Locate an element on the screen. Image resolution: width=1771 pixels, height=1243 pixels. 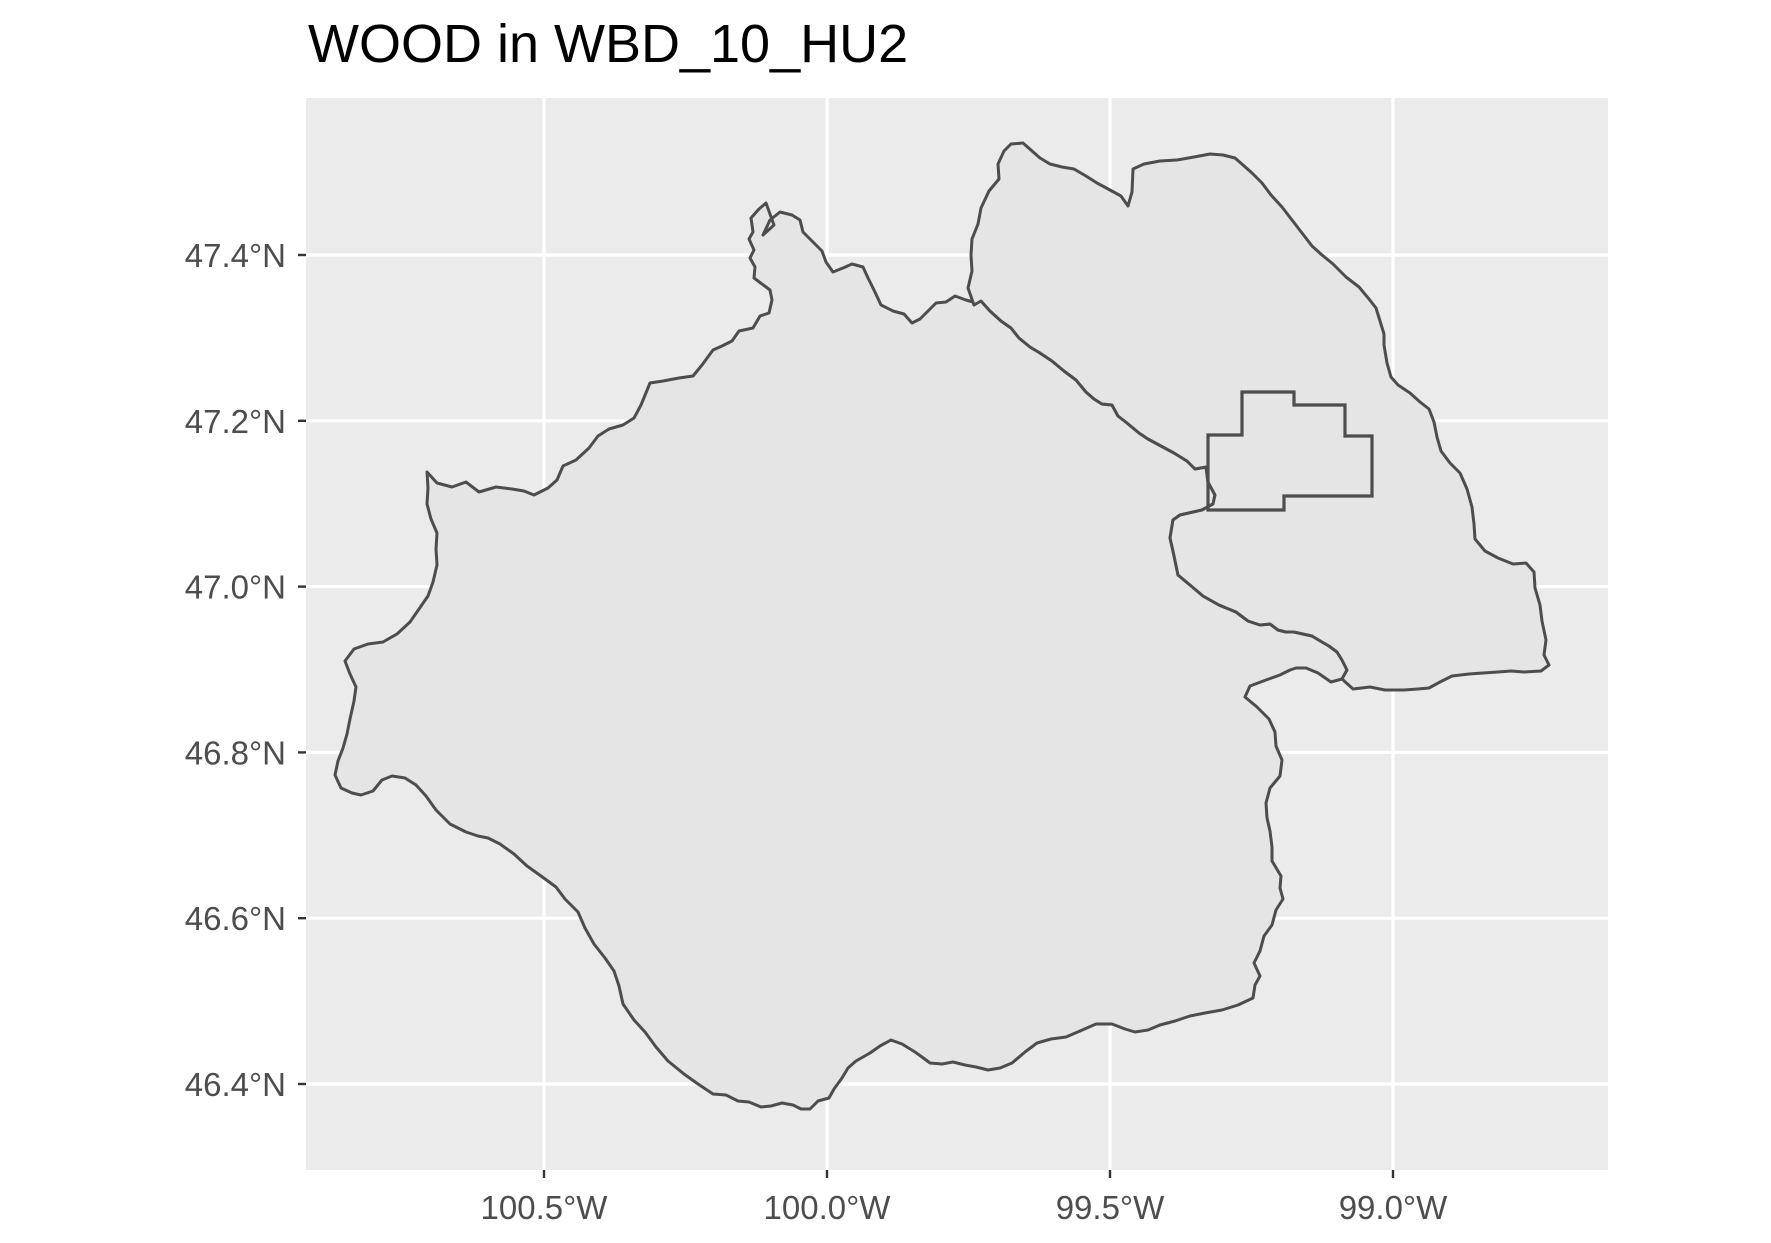
y-tick-label: 47.4°N is located at coordinates (235, 255).